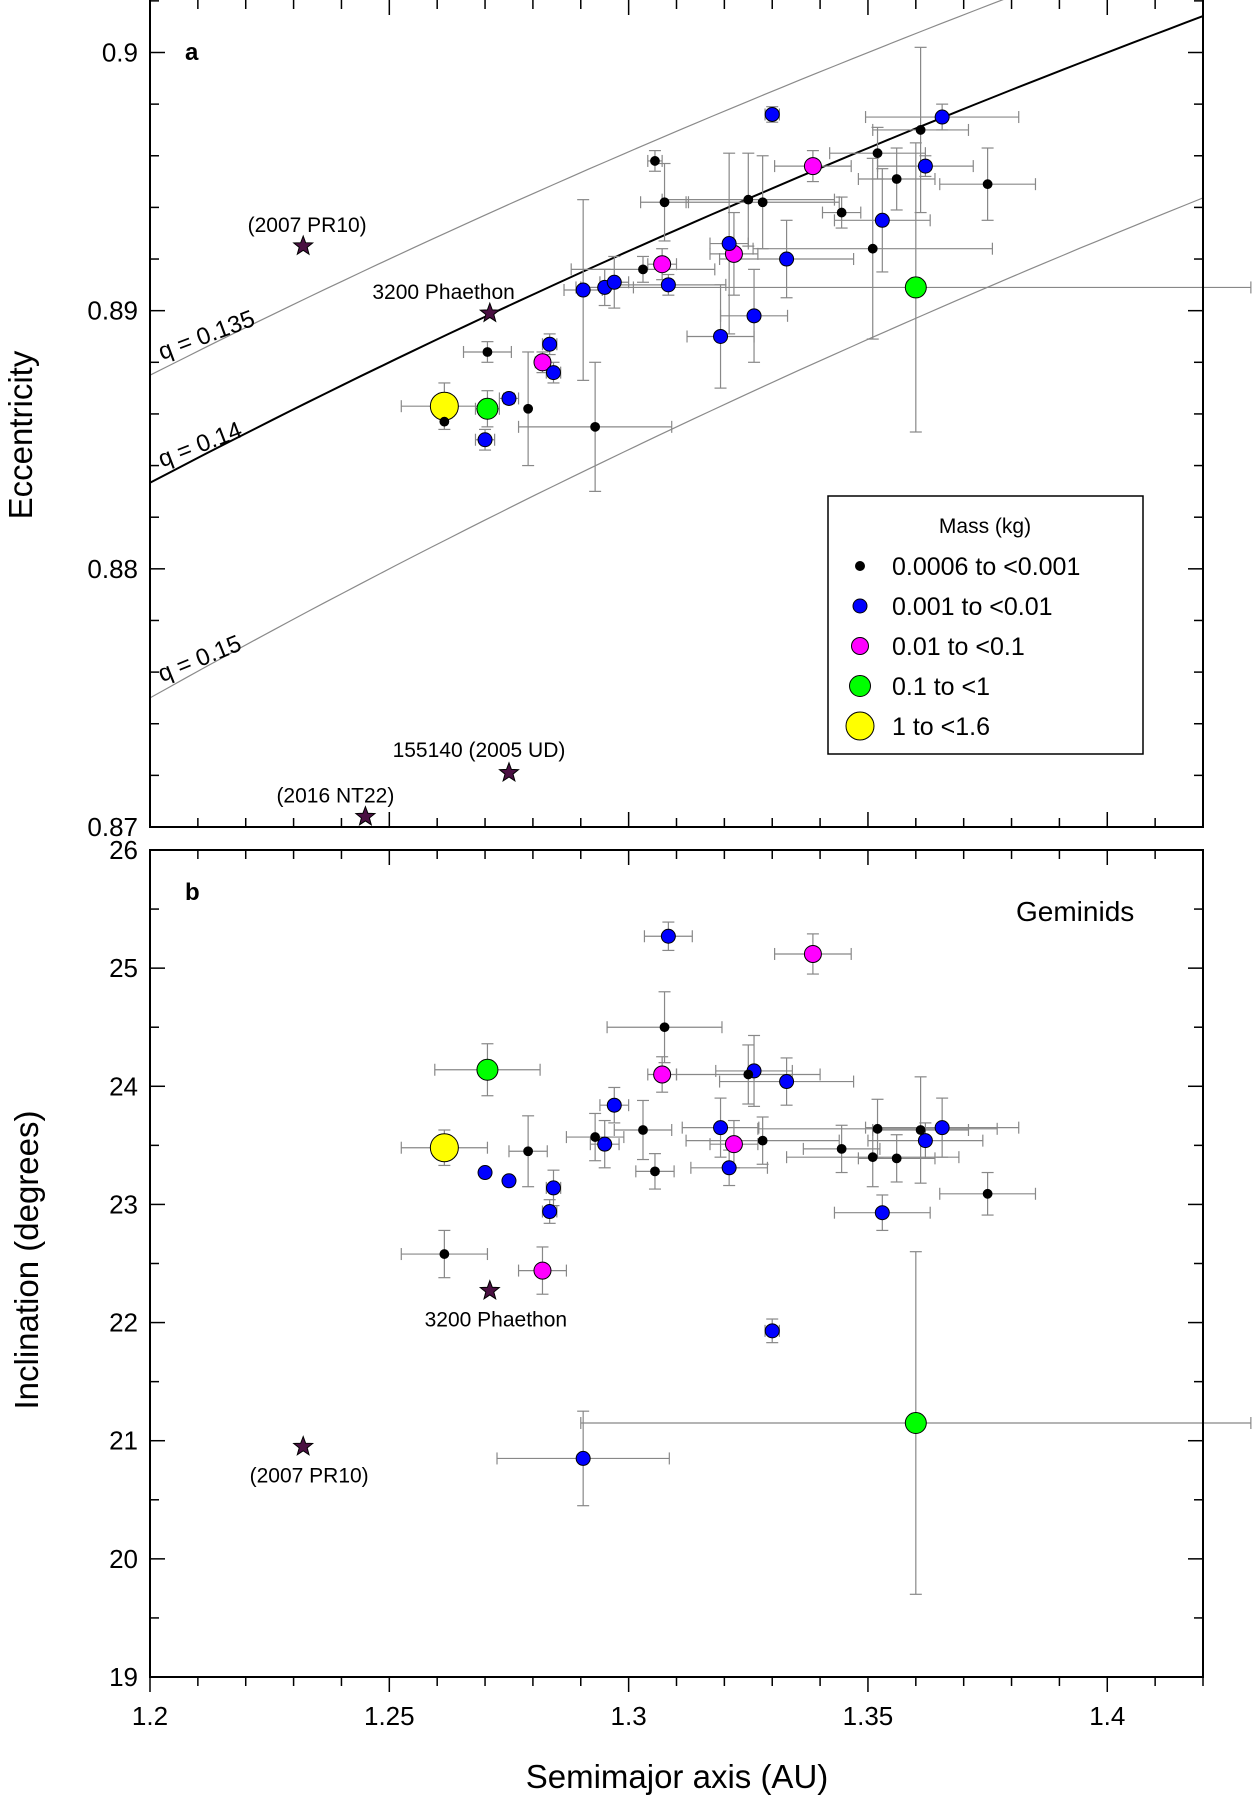 Image resolution: width=1253 pixels, height=1798 pixels. I want to click on x-axis-label: Semimajor axis (AU), so click(677, 1776).